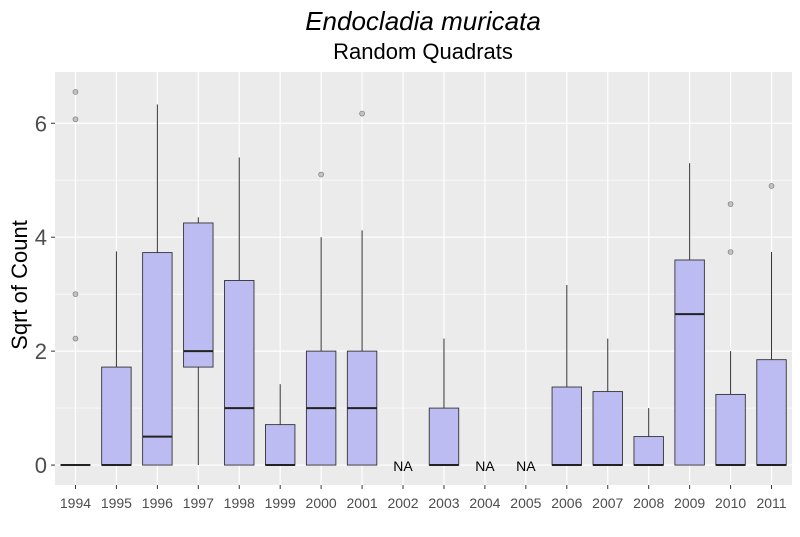 This screenshot has height=537, width=800. I want to click on x-tick-label: 1996, so click(157, 503).